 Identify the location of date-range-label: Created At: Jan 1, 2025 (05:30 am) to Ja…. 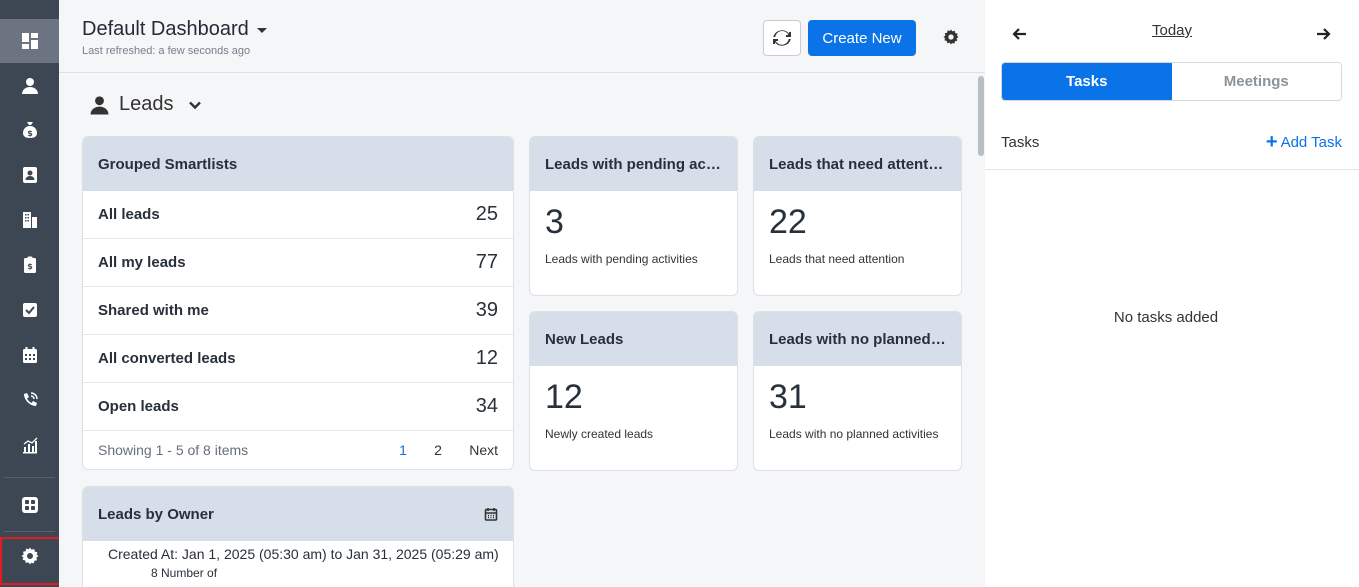
(303, 554).